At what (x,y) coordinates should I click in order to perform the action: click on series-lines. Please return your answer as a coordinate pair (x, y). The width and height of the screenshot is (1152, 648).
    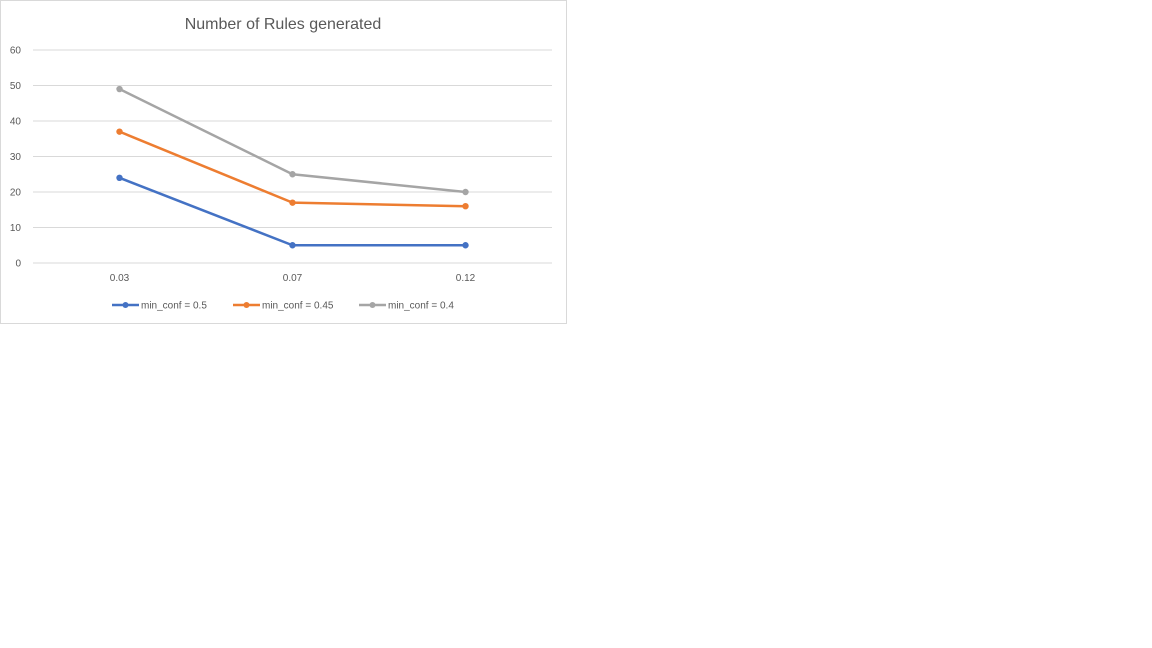
    Looking at the image, I should click on (292, 167).